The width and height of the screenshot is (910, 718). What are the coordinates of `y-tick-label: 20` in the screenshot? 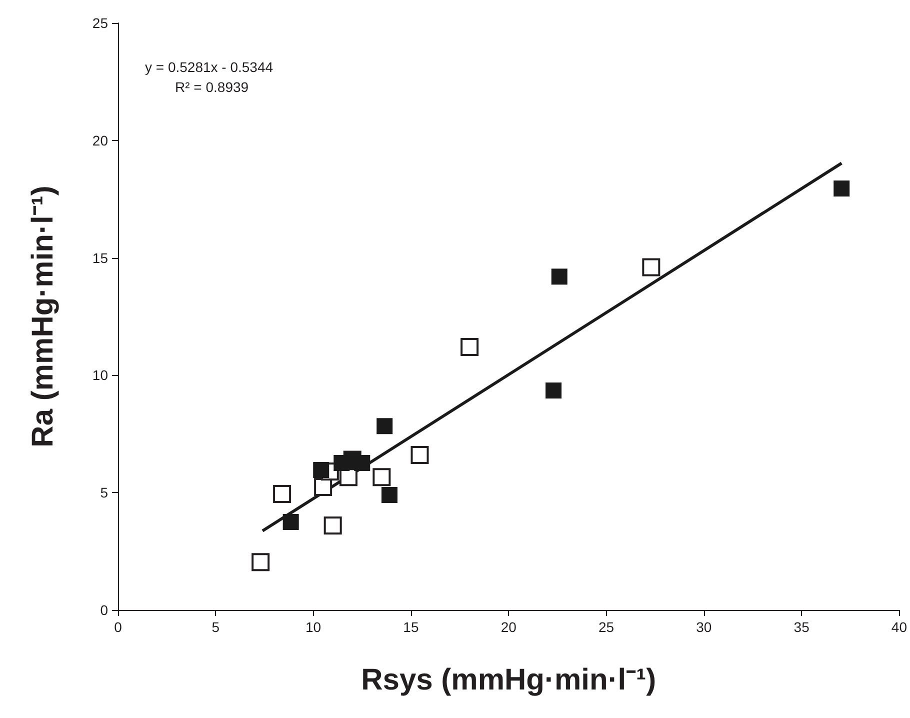 It's located at (100, 140).